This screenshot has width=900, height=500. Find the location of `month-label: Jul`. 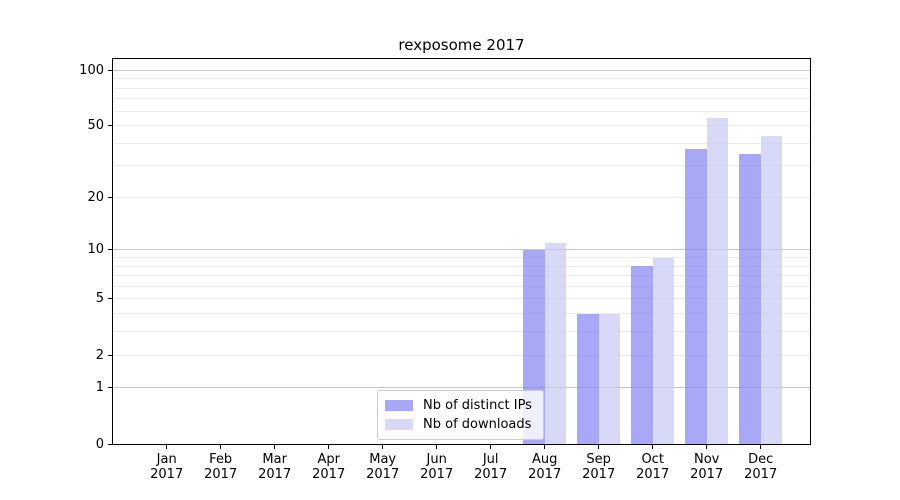

month-label: Jul is located at coordinates (490, 459).